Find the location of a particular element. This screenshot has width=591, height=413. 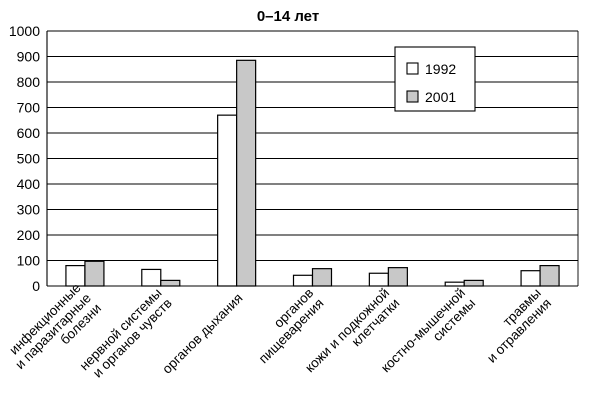

legend: 1992 2001 is located at coordinates (435, 79).